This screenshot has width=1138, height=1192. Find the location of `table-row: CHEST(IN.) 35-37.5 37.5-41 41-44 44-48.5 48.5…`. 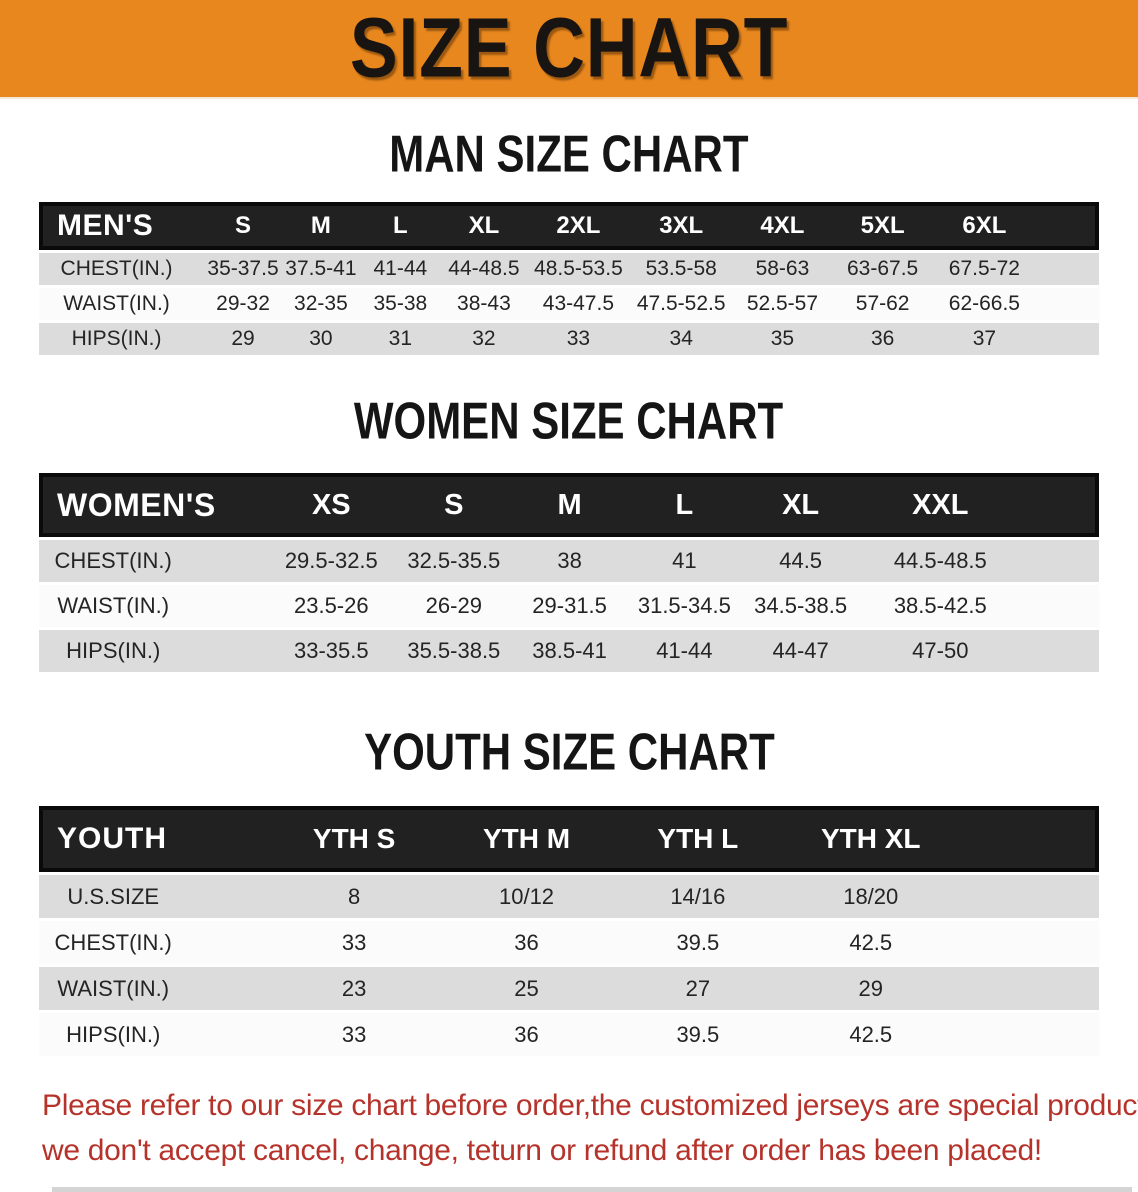

table-row: CHEST(IN.) 35-37.5 37.5-41 41-44 44-48.5 48.5… is located at coordinates (569, 269).